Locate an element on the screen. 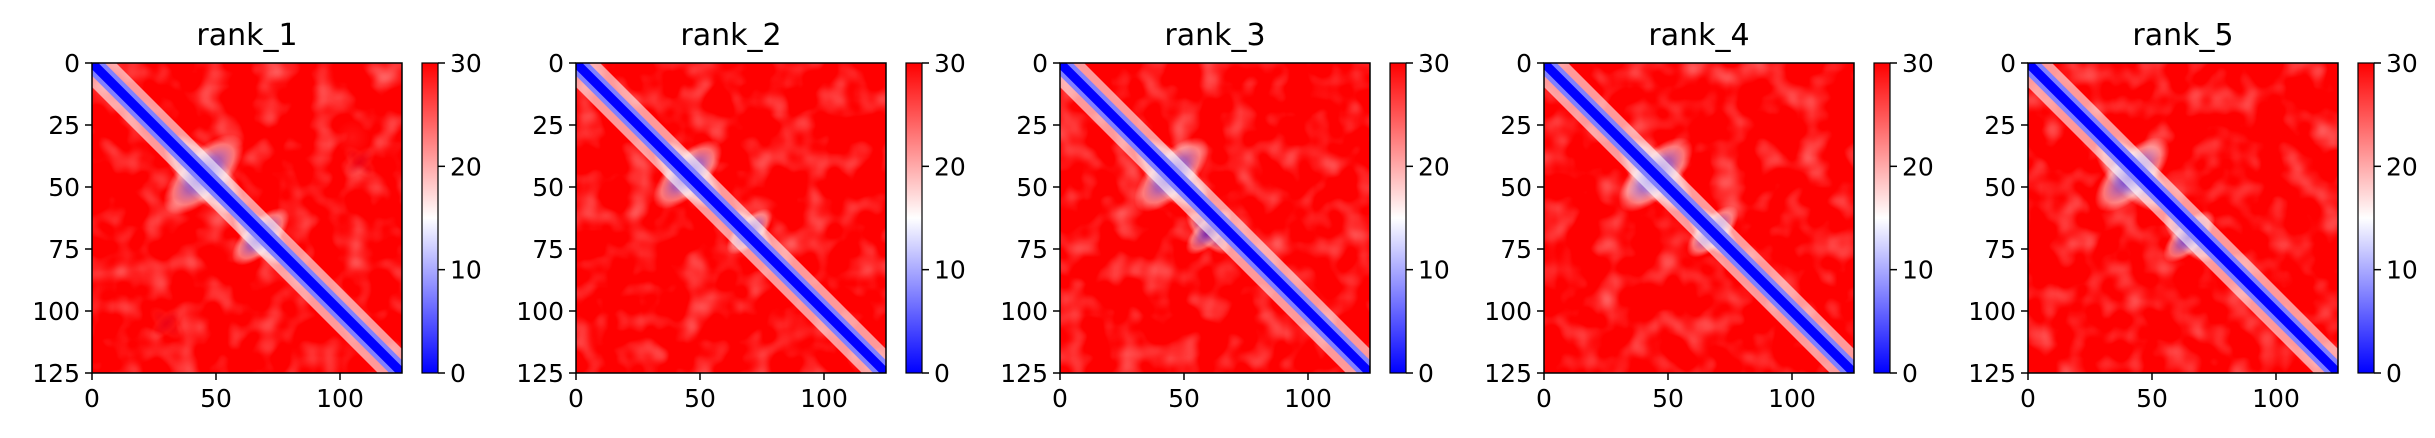 This screenshot has height=438, width=2435. panel-title: rank_2 is located at coordinates (730, 35).